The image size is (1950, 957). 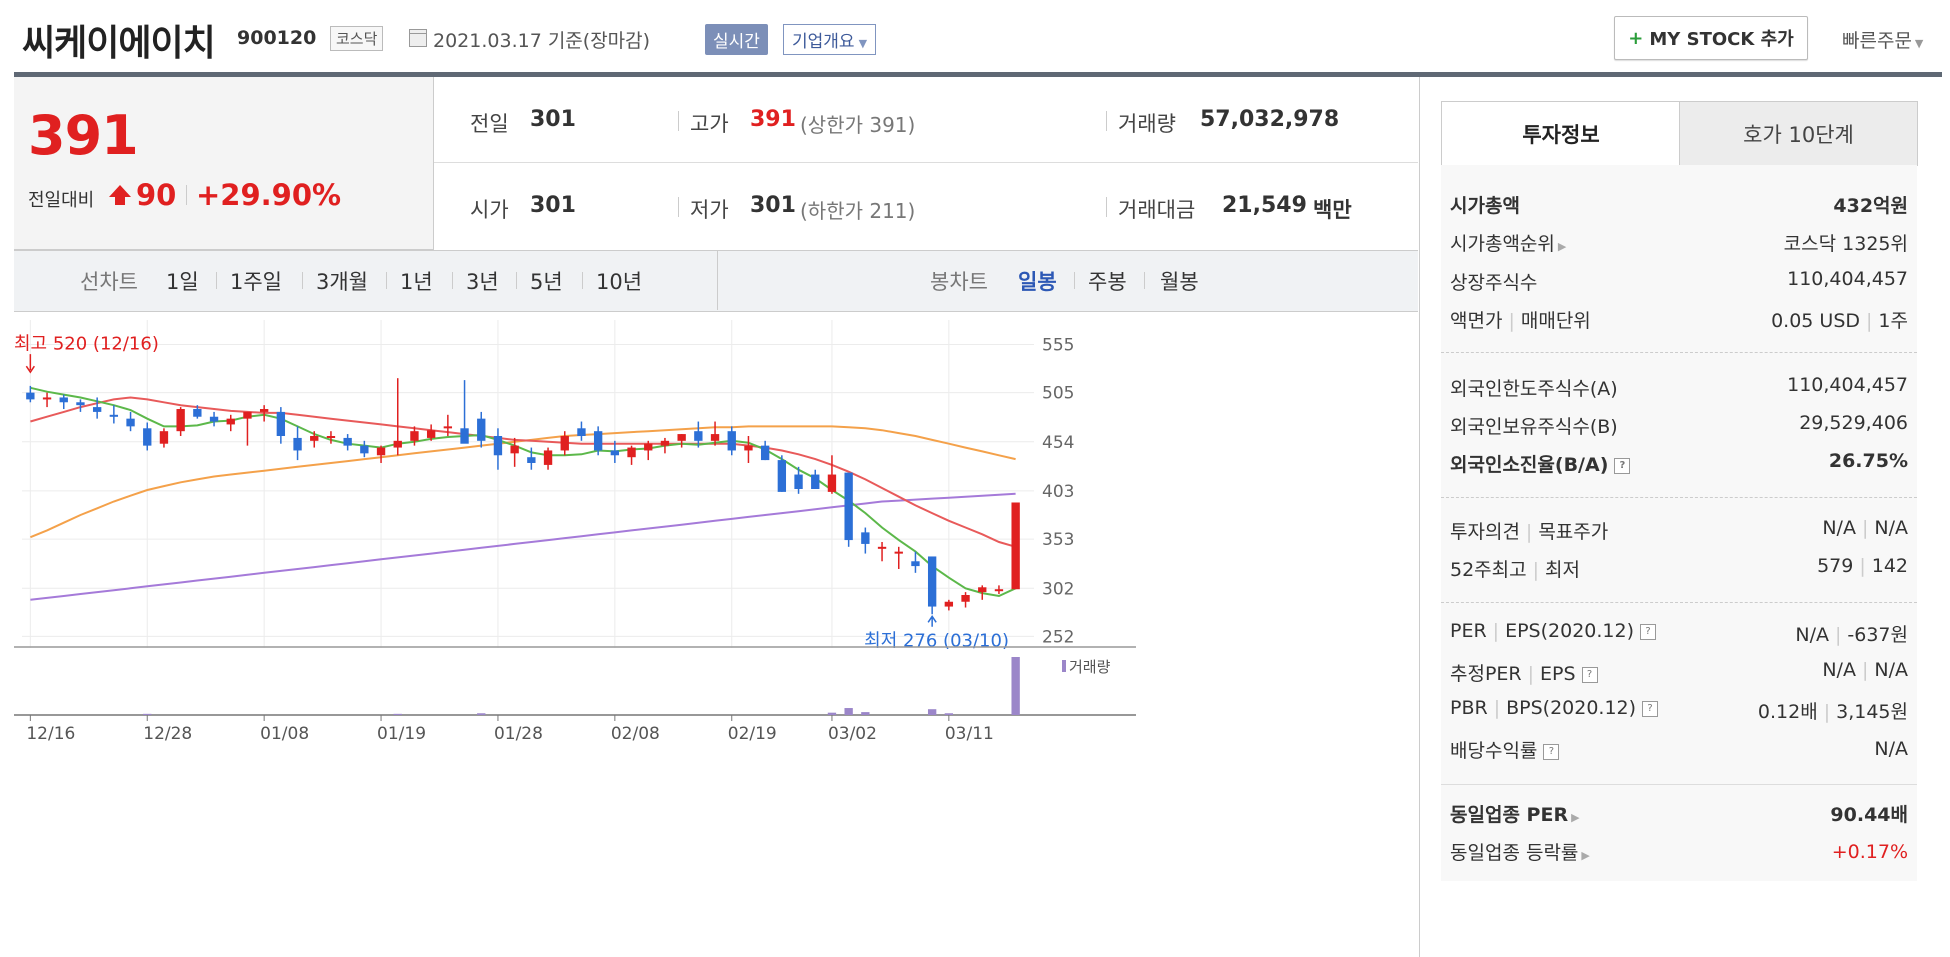 I want to click on x-tick-label: 01/08, so click(x=284, y=734).